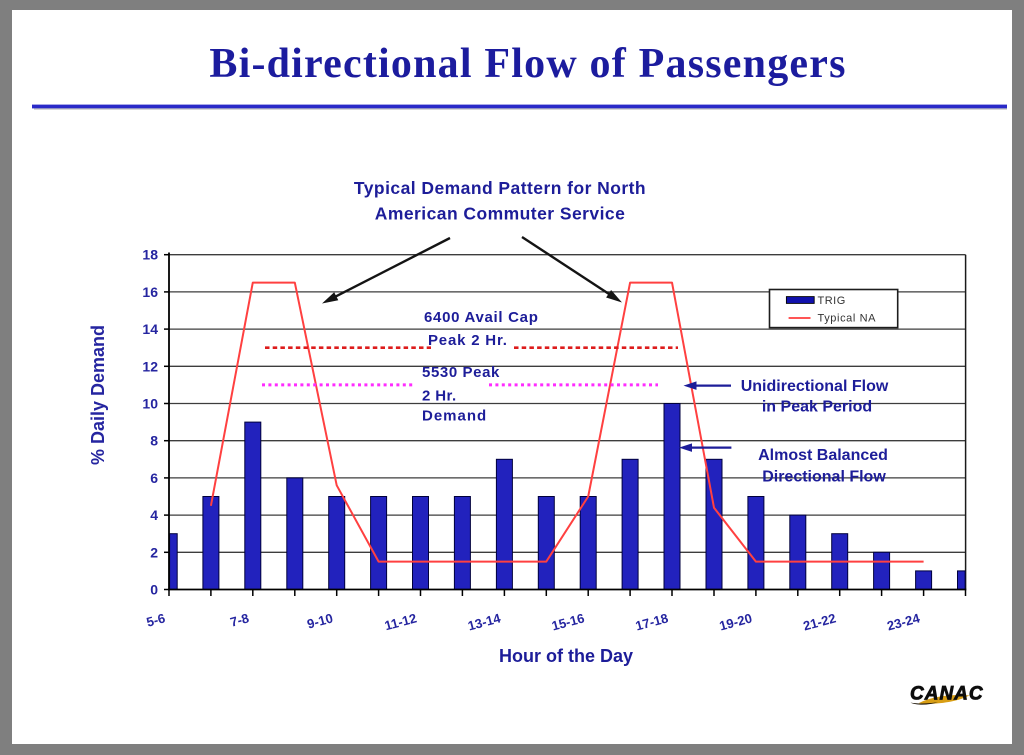 The width and height of the screenshot is (1024, 755). Describe the element at coordinates (468, 340) in the screenshot. I see `svg-text: Peak 2 Hr.` at that location.